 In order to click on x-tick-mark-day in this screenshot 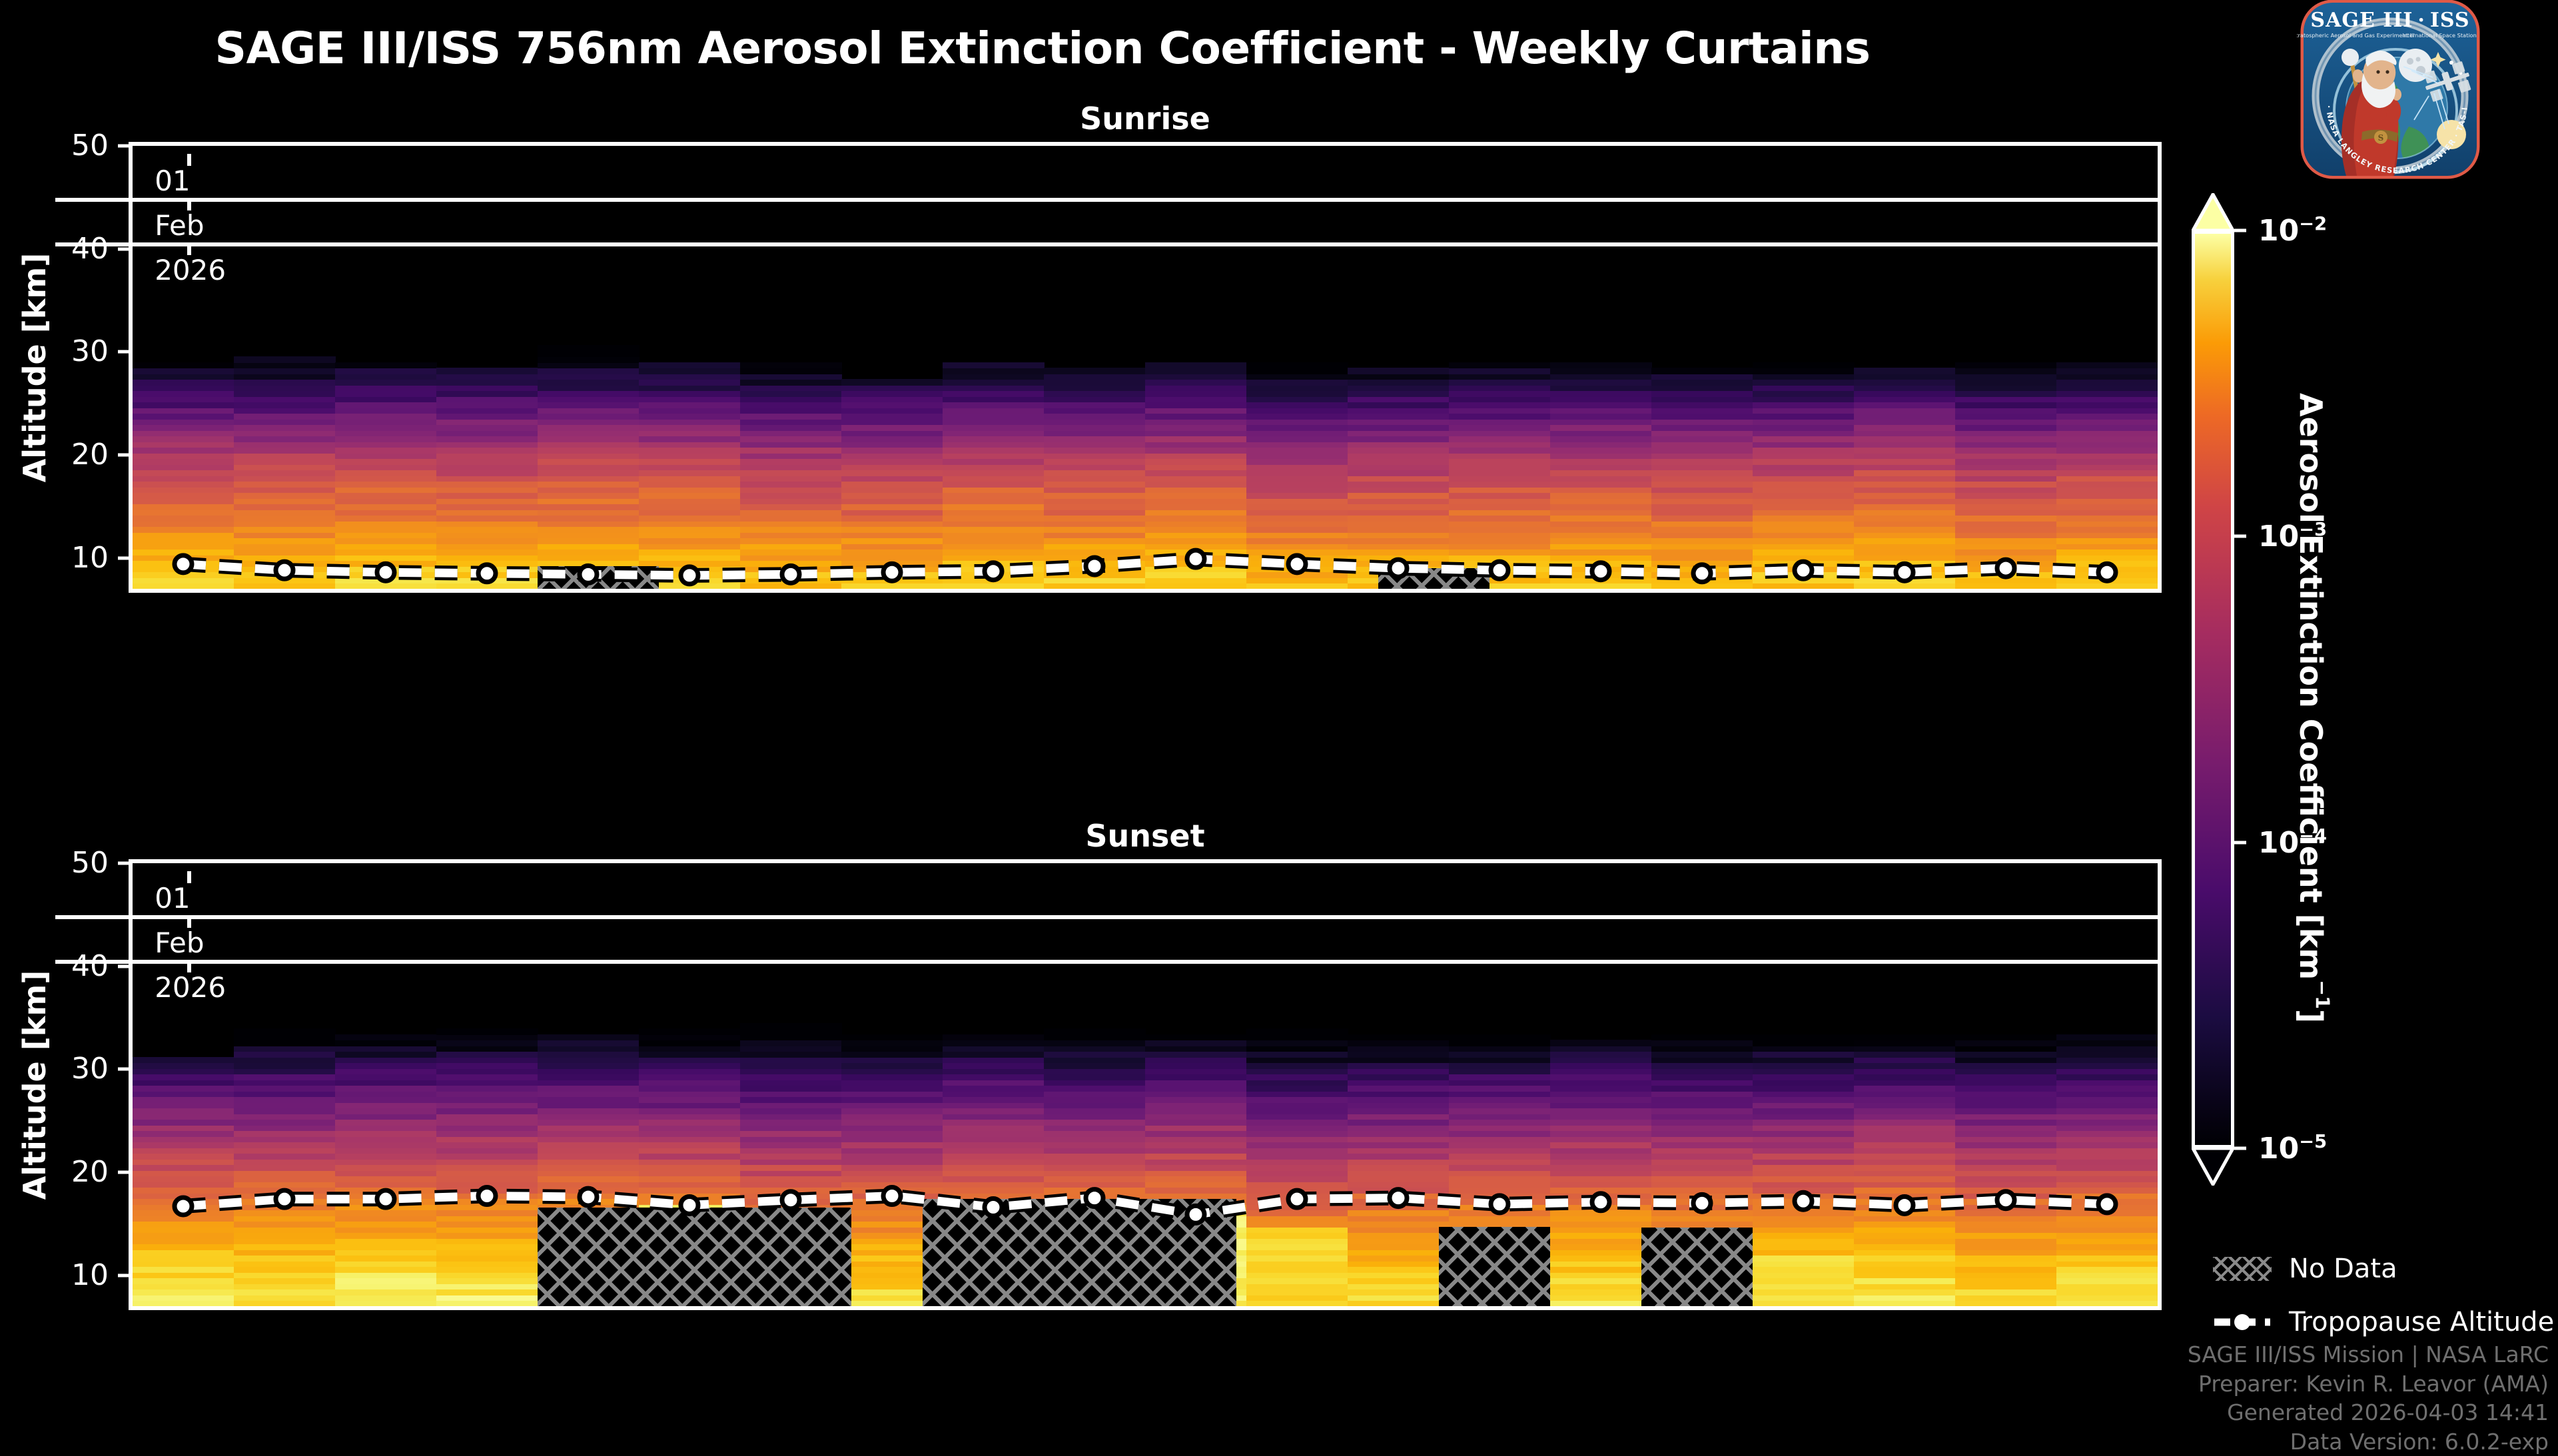, I will do `click(189, 160)`.